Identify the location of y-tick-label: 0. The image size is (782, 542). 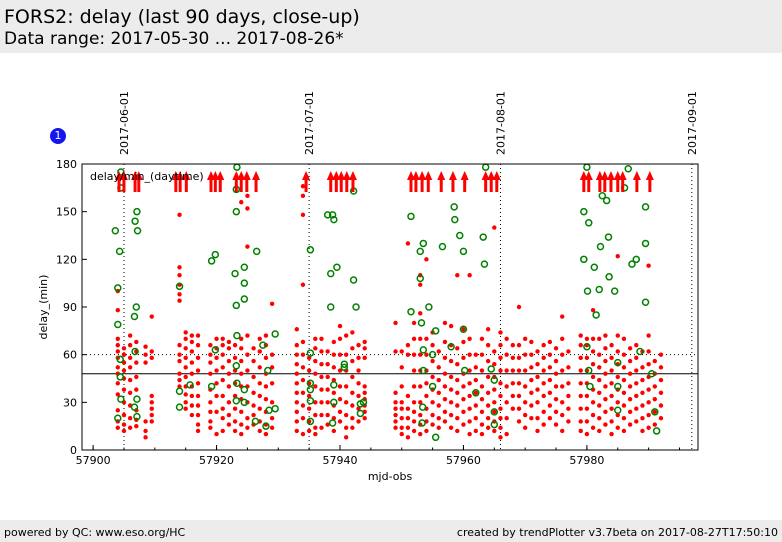
(73, 450).